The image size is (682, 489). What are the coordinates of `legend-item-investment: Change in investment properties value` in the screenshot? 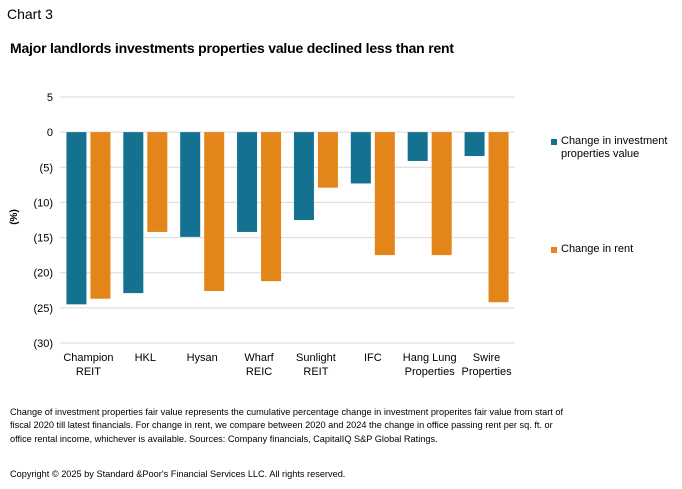 It's located at (616, 148).